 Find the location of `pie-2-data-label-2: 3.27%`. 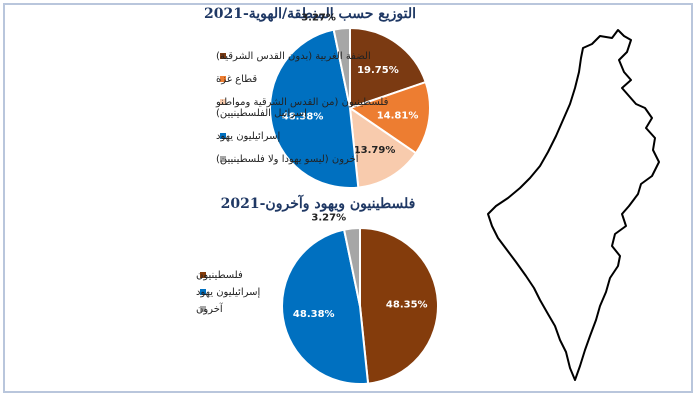

pie-2-data-label-2: 3.27% is located at coordinates (328, 217).